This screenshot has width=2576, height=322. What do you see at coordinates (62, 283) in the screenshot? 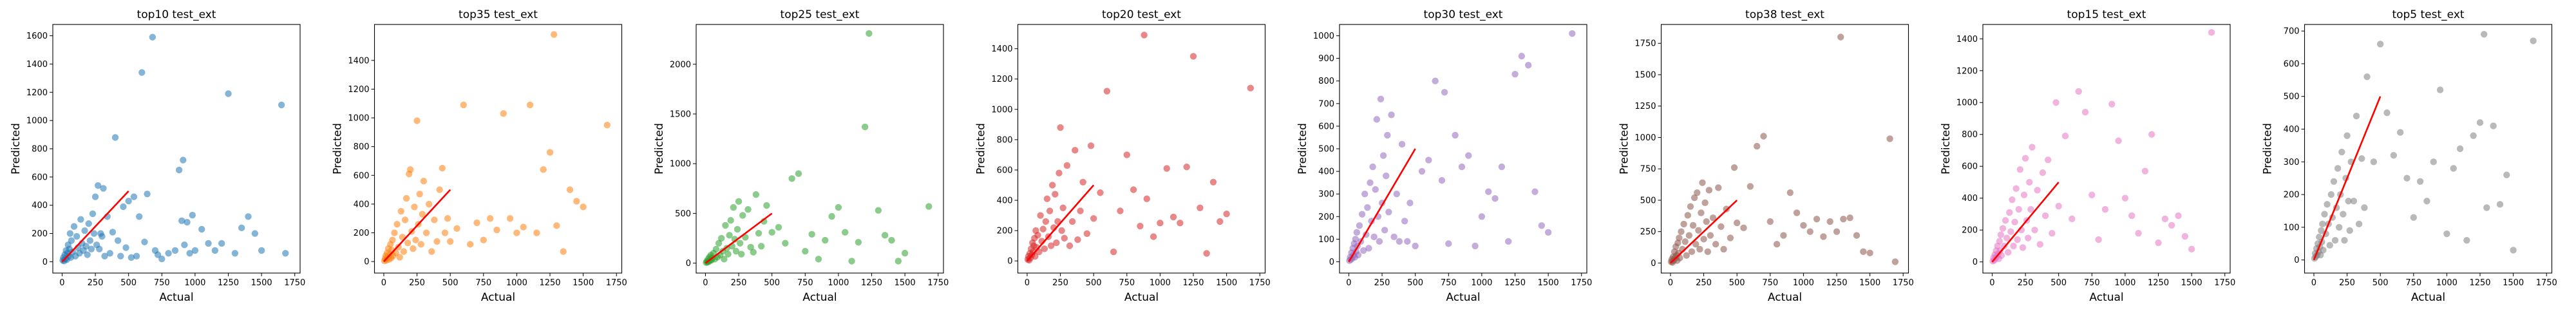
I see `x-tick-label: 0` at bounding box center [62, 283].